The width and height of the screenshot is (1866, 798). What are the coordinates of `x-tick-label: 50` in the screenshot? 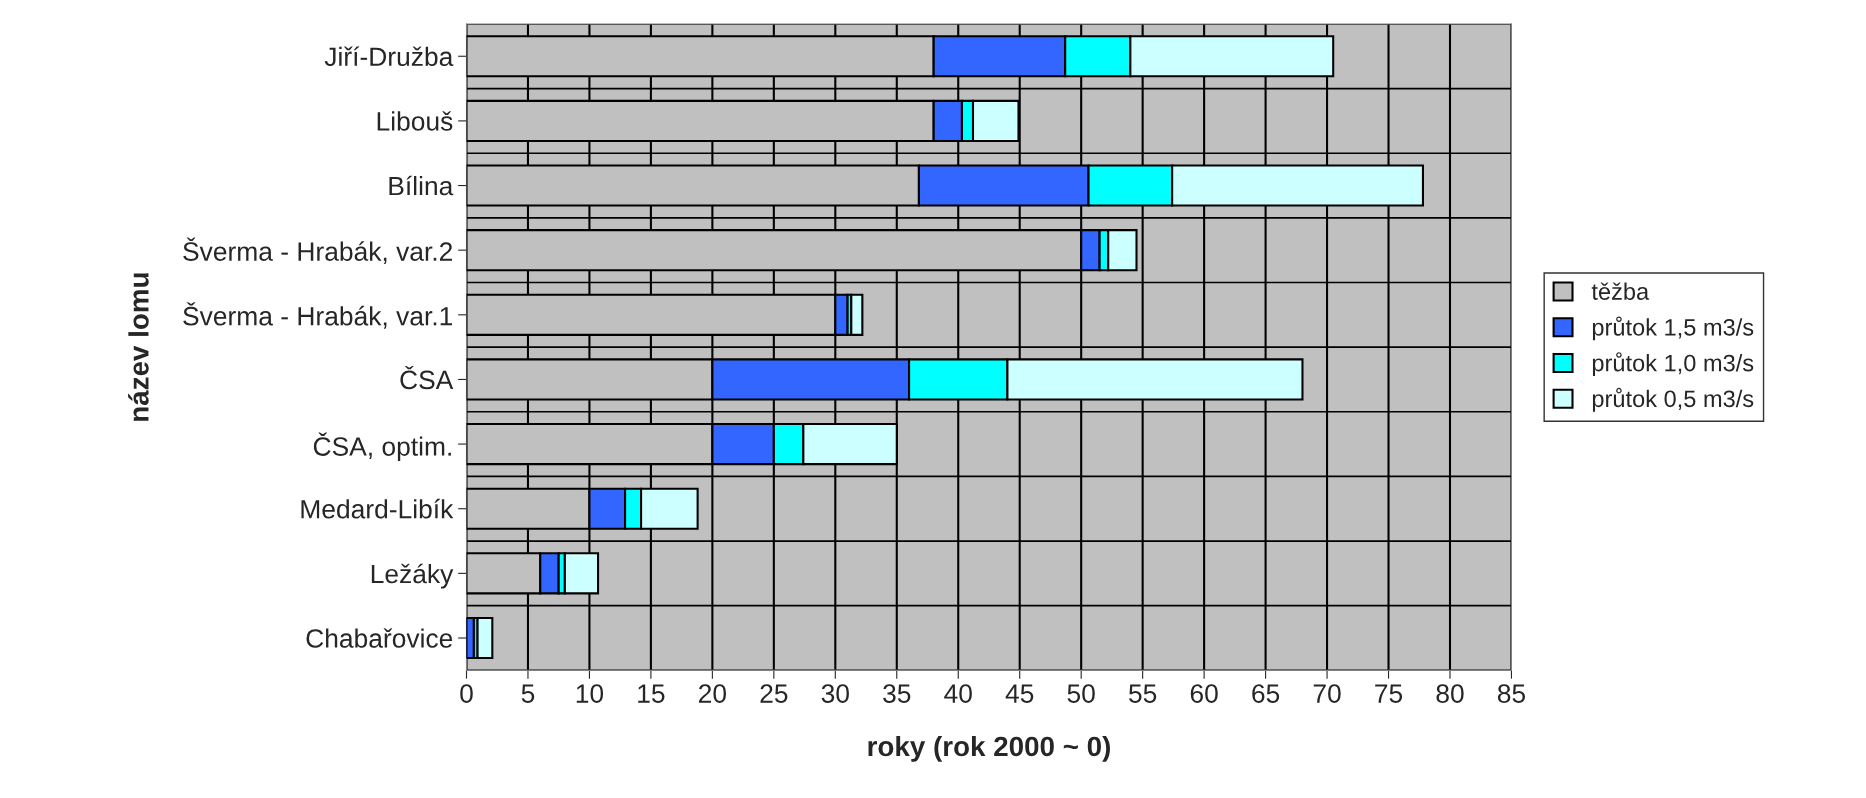 It's located at (1081, 693).